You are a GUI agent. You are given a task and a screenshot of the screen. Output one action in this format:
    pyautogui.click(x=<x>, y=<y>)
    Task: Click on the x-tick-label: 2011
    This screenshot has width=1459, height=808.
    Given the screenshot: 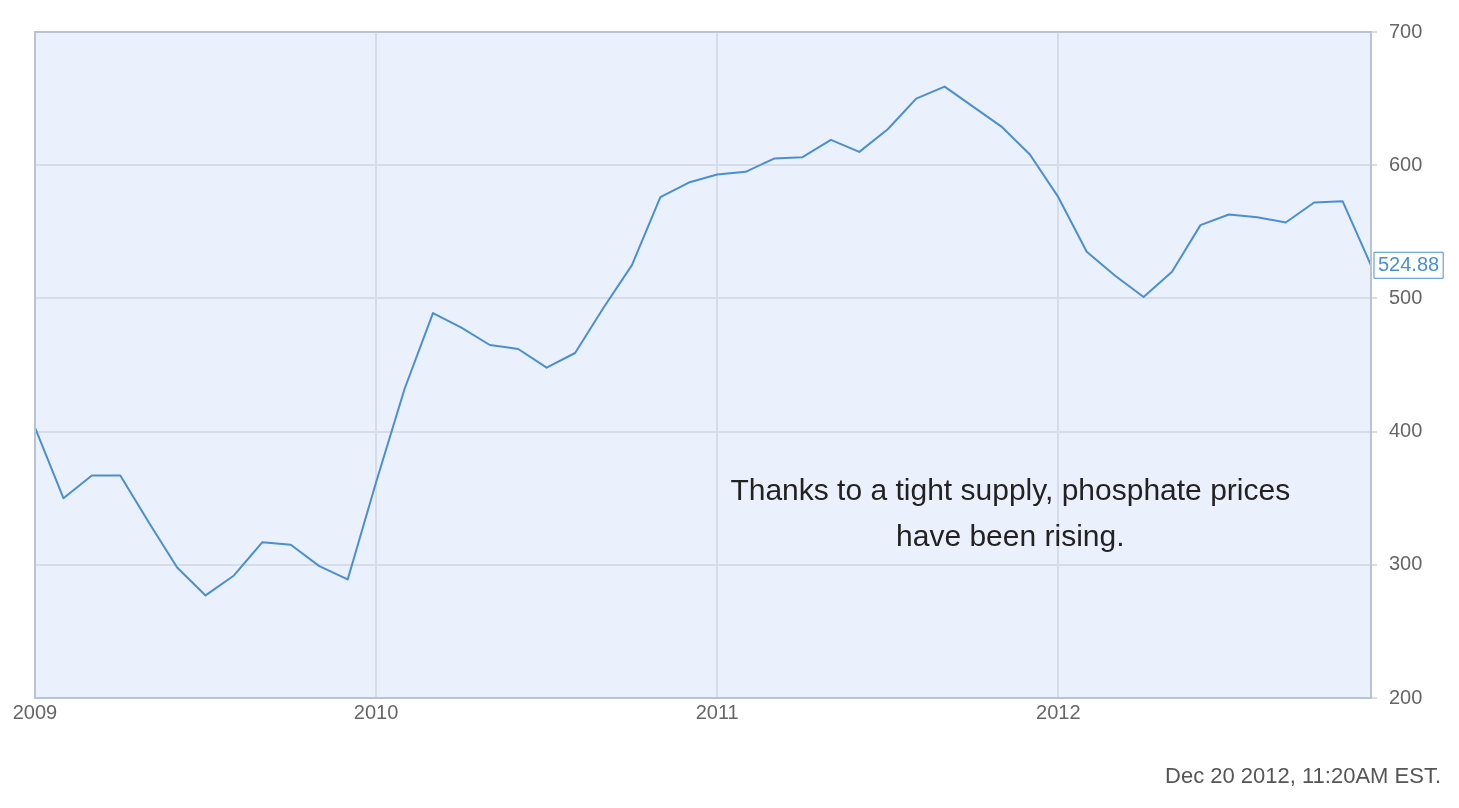 What is the action you would take?
    pyautogui.click(x=717, y=711)
    